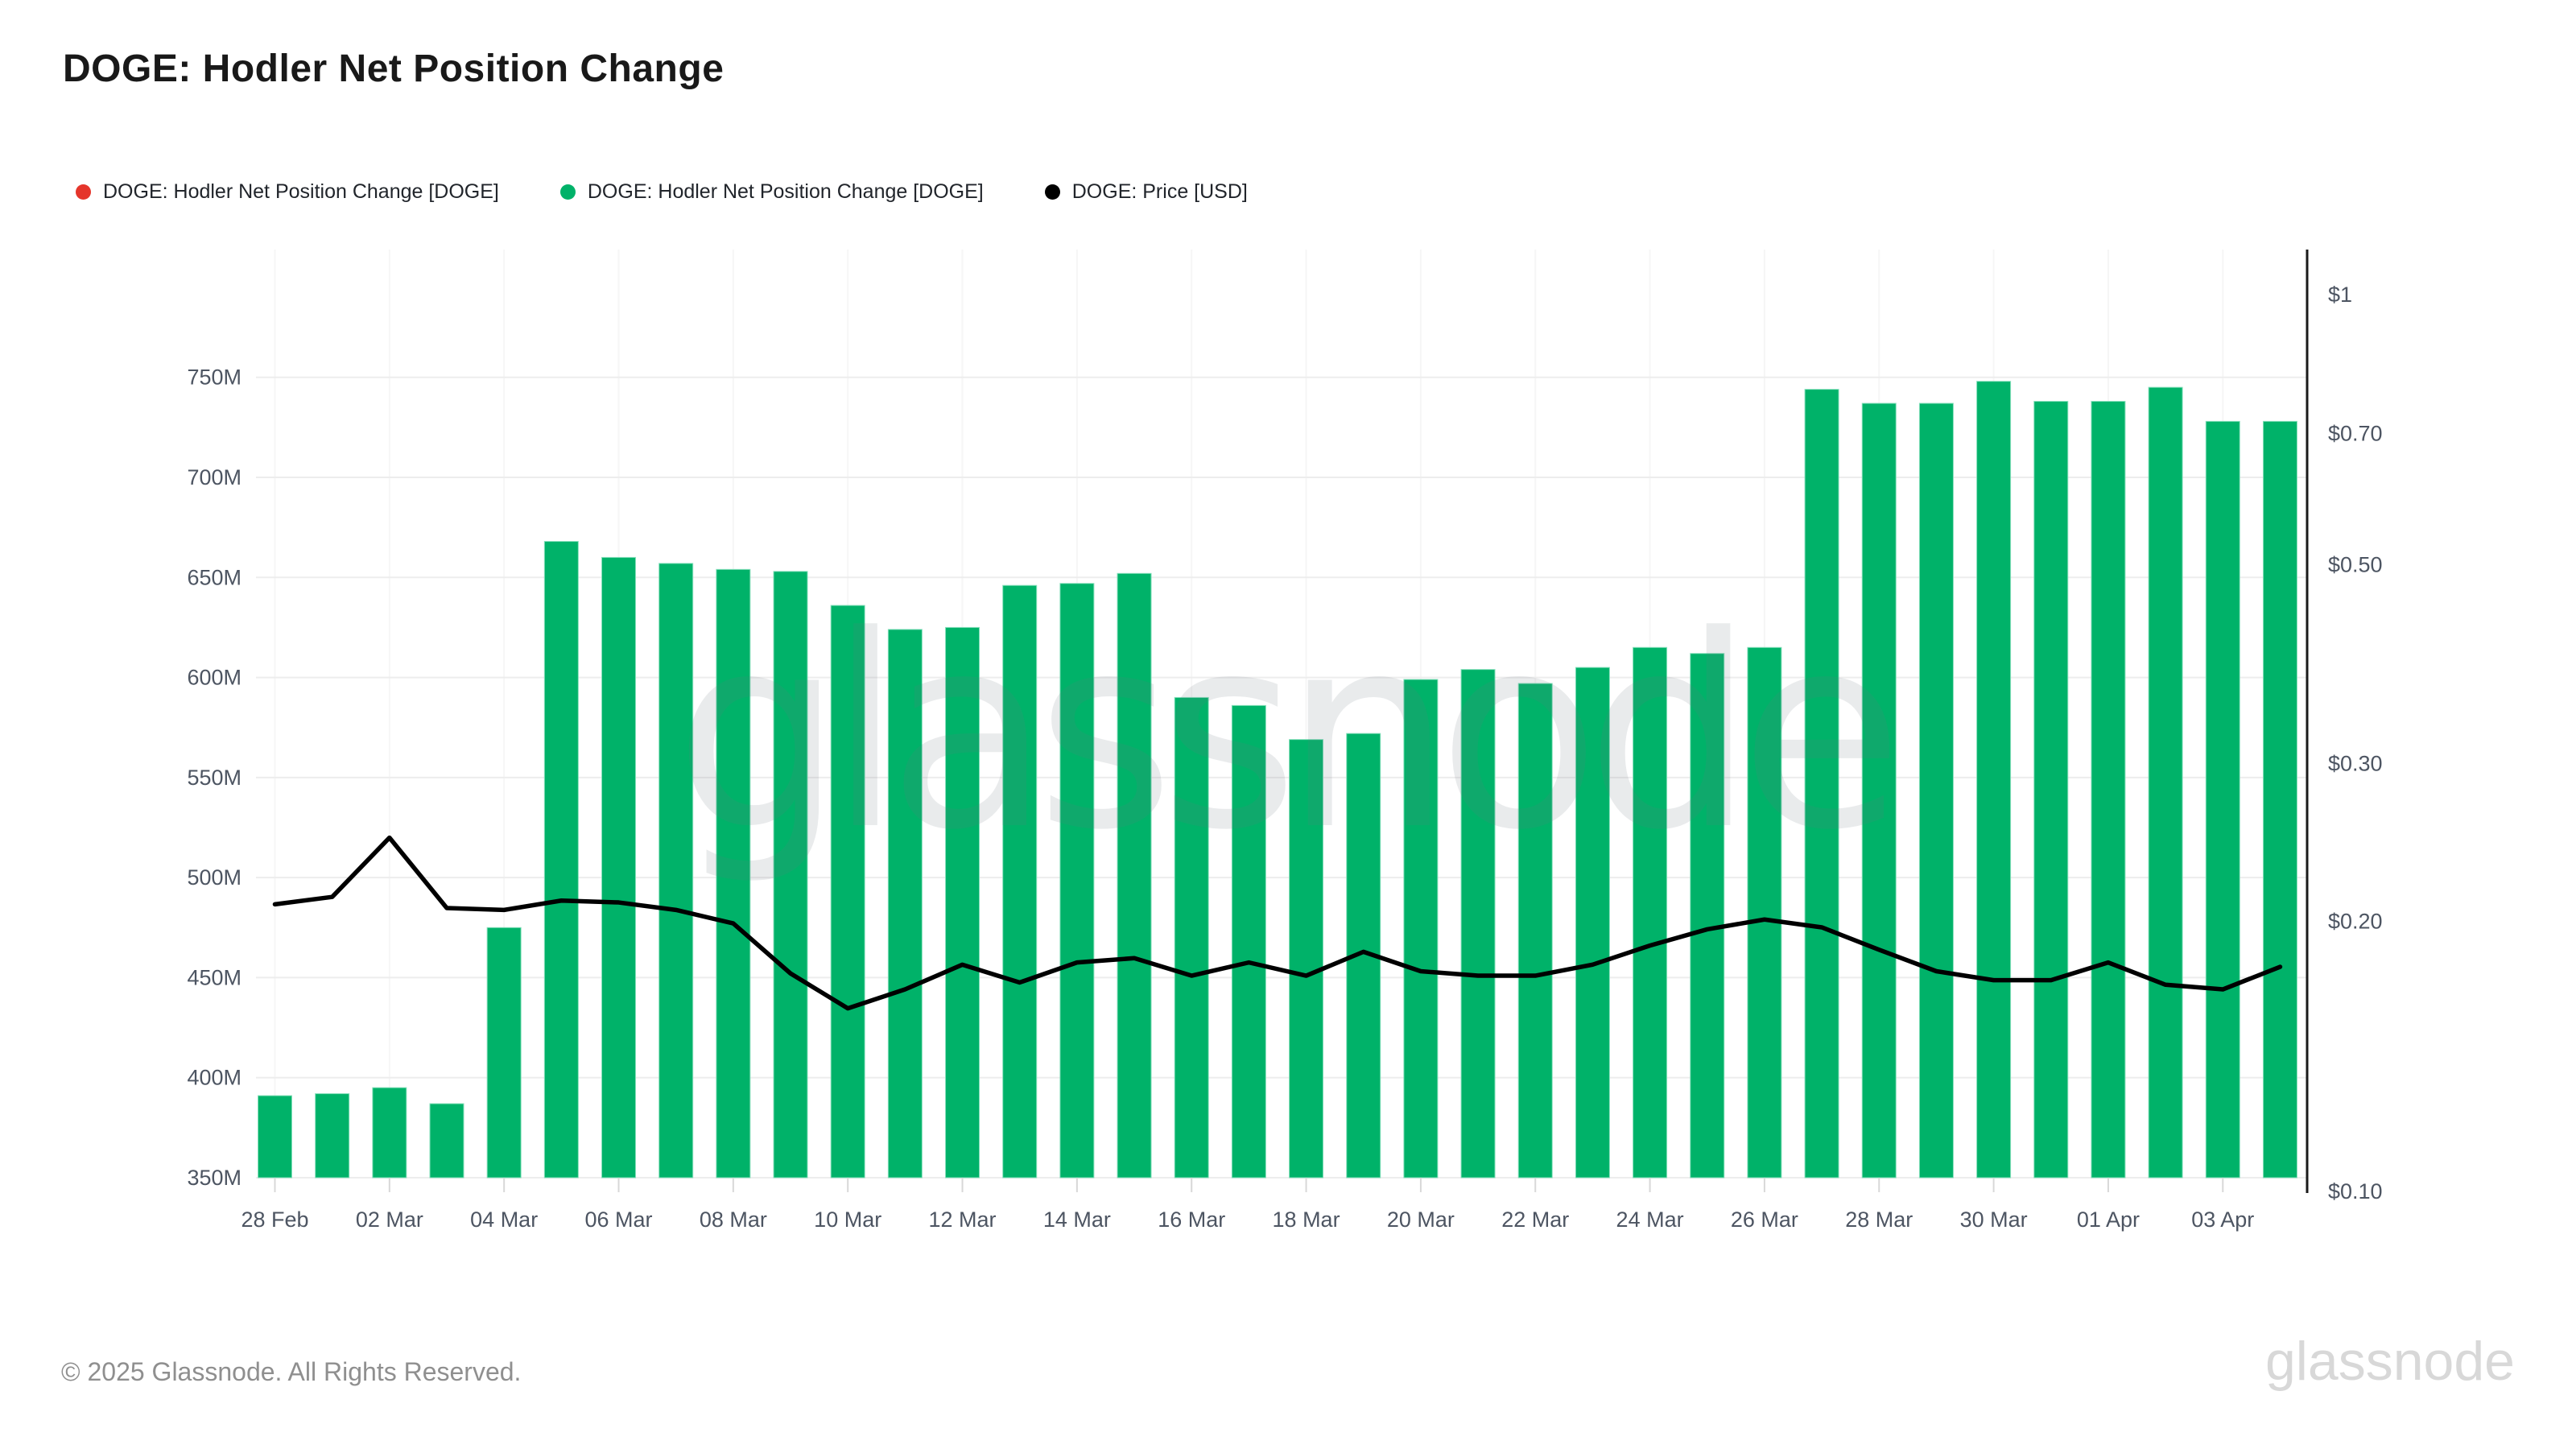 Image resolution: width=2576 pixels, height=1449 pixels. I want to click on right-axis-label: $0.70, so click(2355, 434).